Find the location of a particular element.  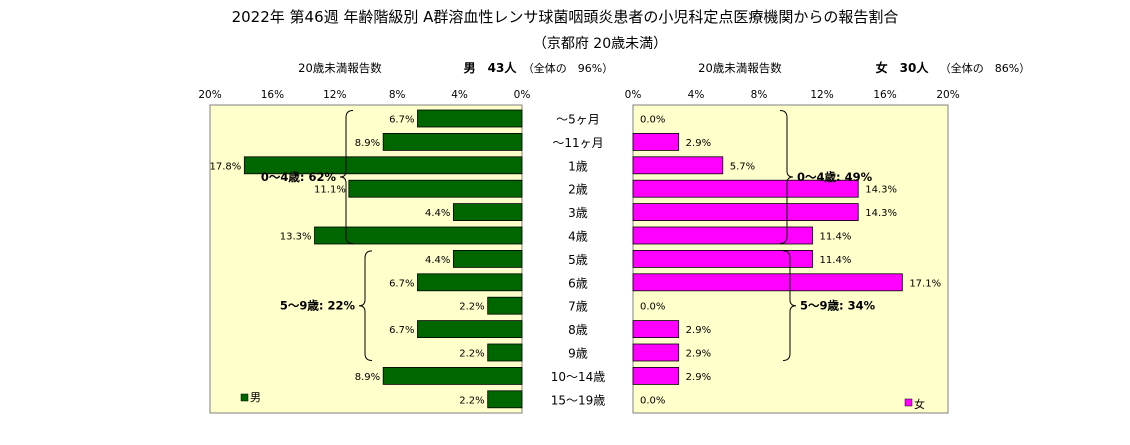

male-header-label: 20歳未満報告数 is located at coordinates (340, 68).